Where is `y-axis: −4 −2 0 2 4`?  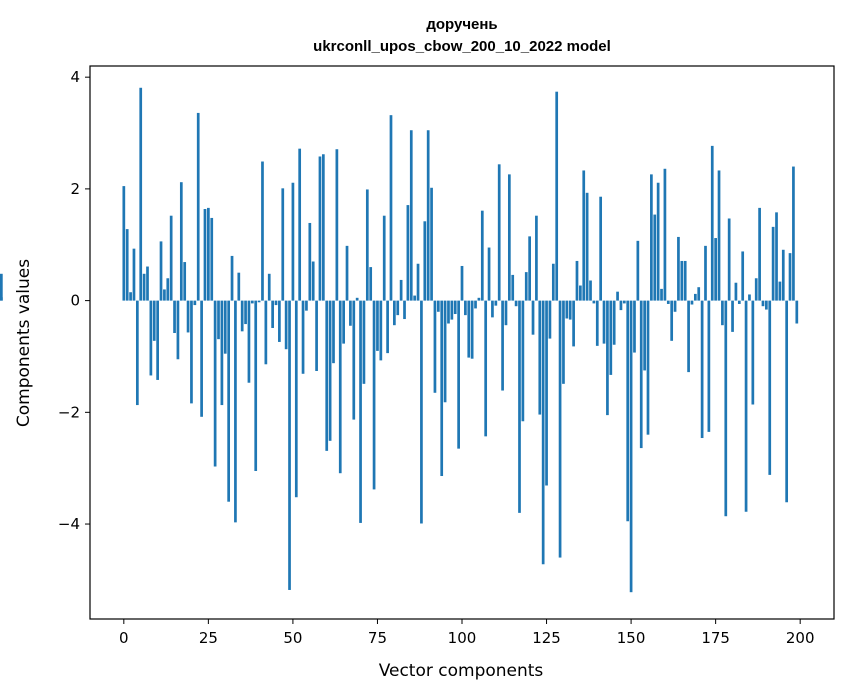 y-axis: −4 −2 0 2 4 is located at coordinates (74, 300).